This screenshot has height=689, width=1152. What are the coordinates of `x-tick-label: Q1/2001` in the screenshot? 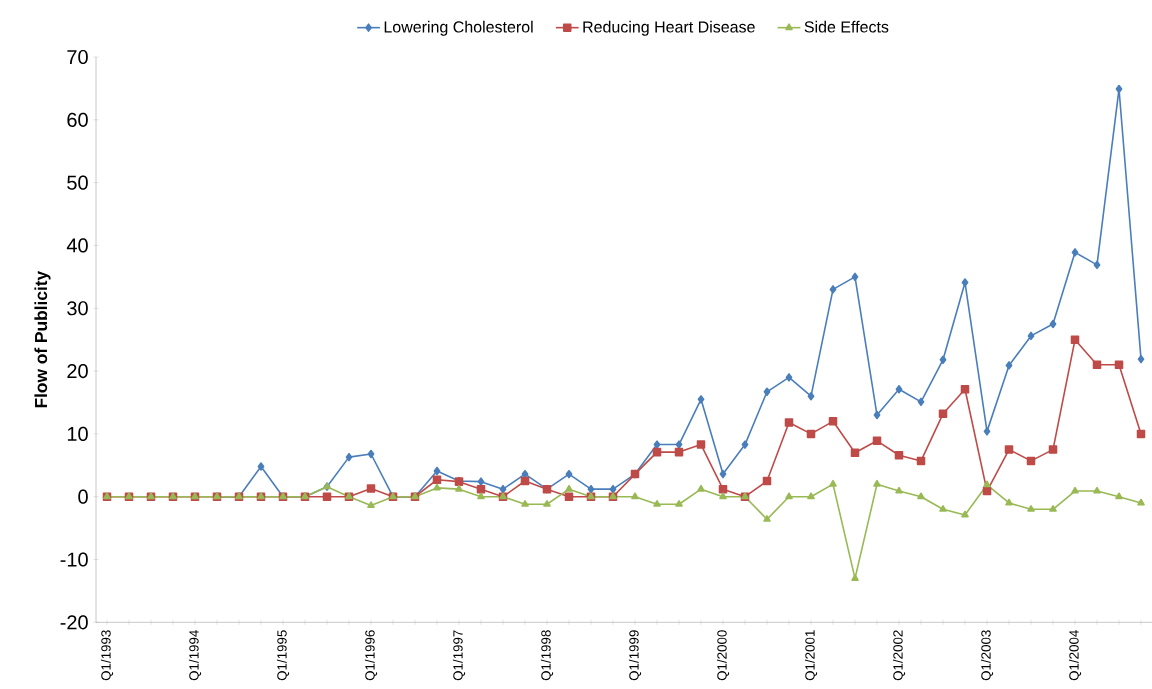 It's located at (811, 655).